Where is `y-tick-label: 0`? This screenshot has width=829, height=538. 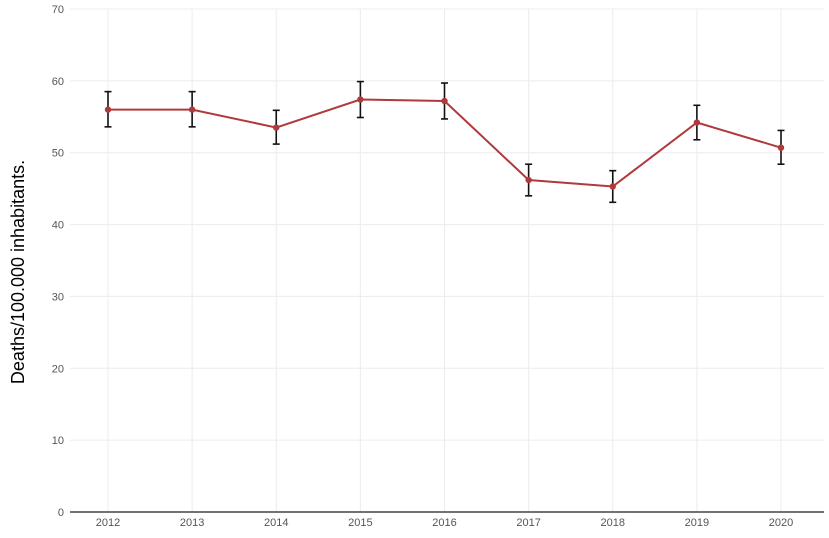
y-tick-label: 0 is located at coordinates (61, 513).